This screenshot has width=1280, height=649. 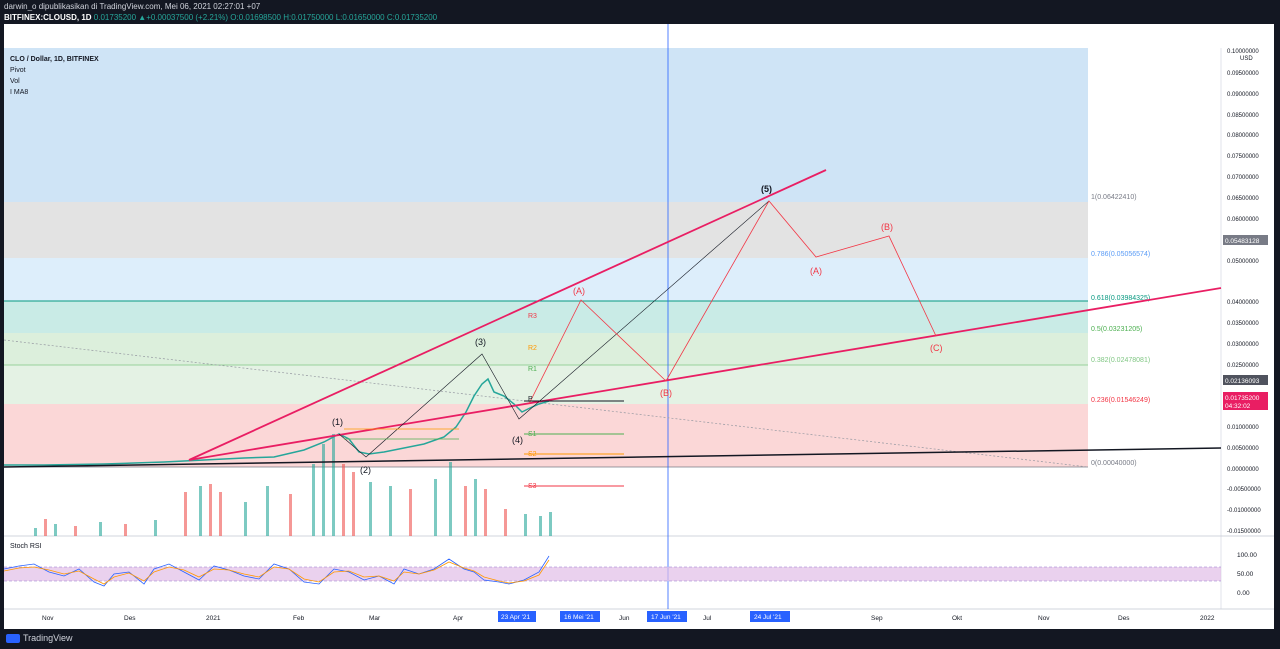 I want to click on wave-label-5: (5), so click(x=766, y=189).